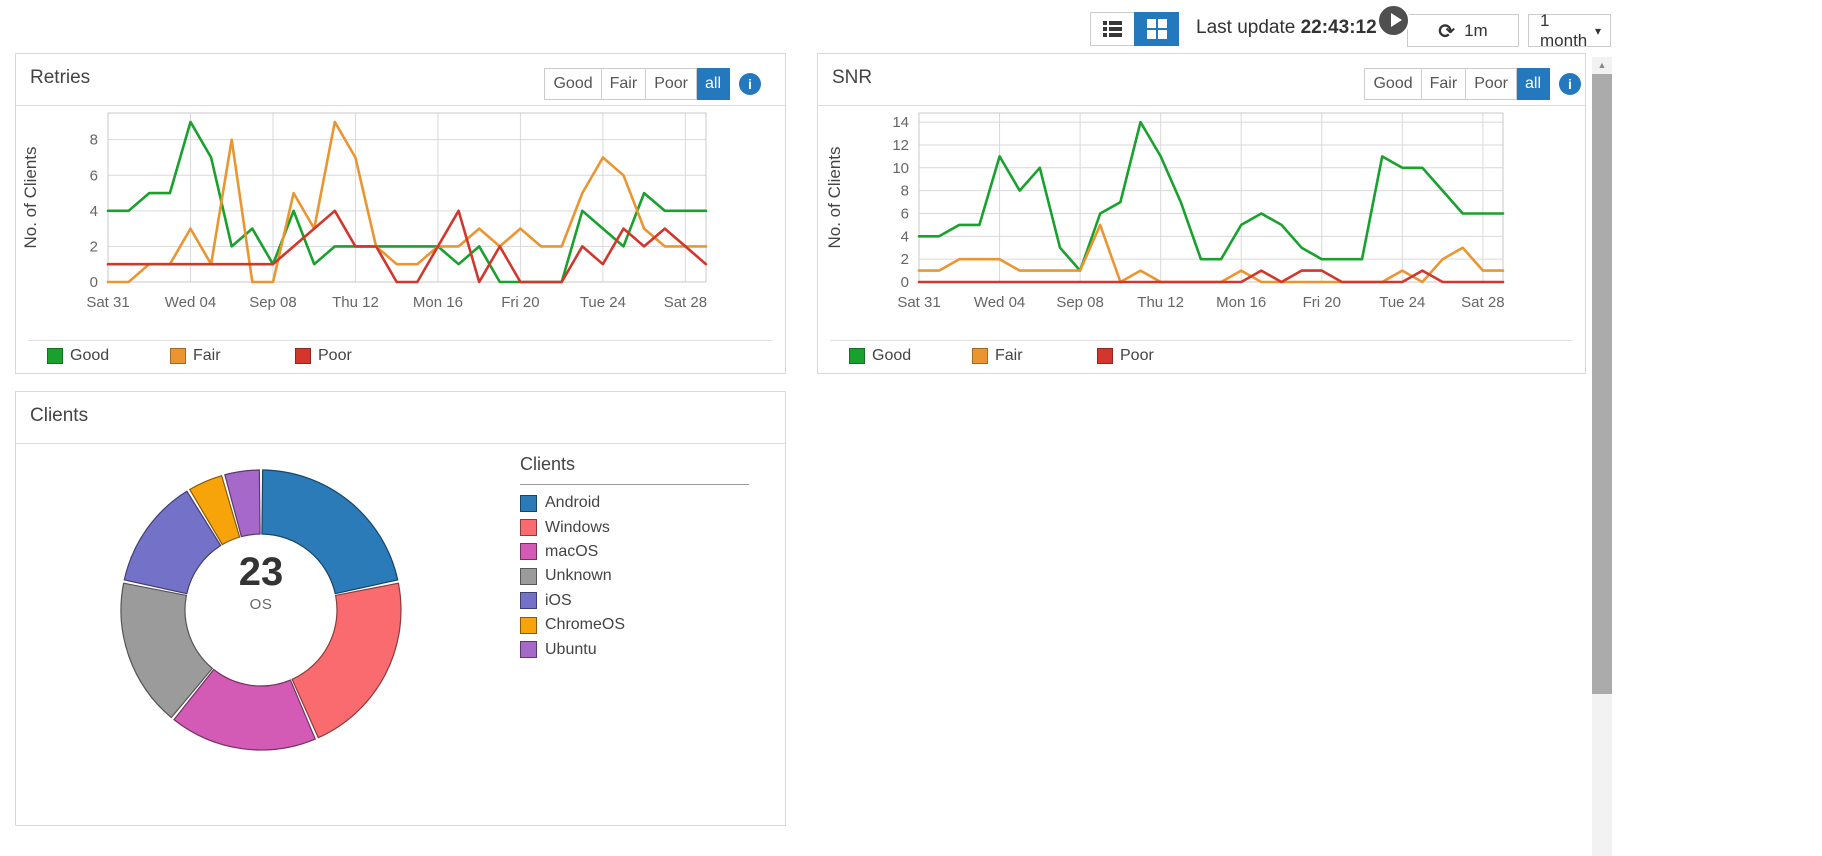  I want to click on grid-view-button, so click(1156, 29).